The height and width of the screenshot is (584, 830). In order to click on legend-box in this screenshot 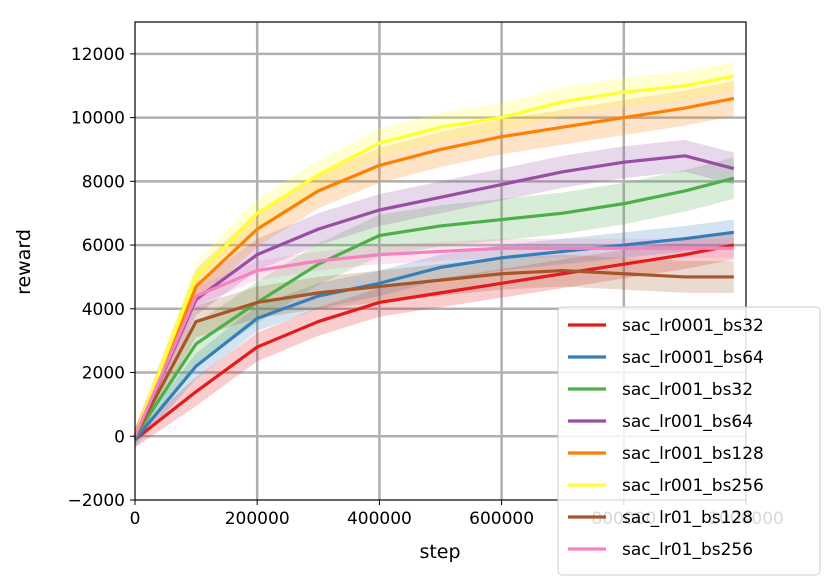, I will do `click(689, 441)`.